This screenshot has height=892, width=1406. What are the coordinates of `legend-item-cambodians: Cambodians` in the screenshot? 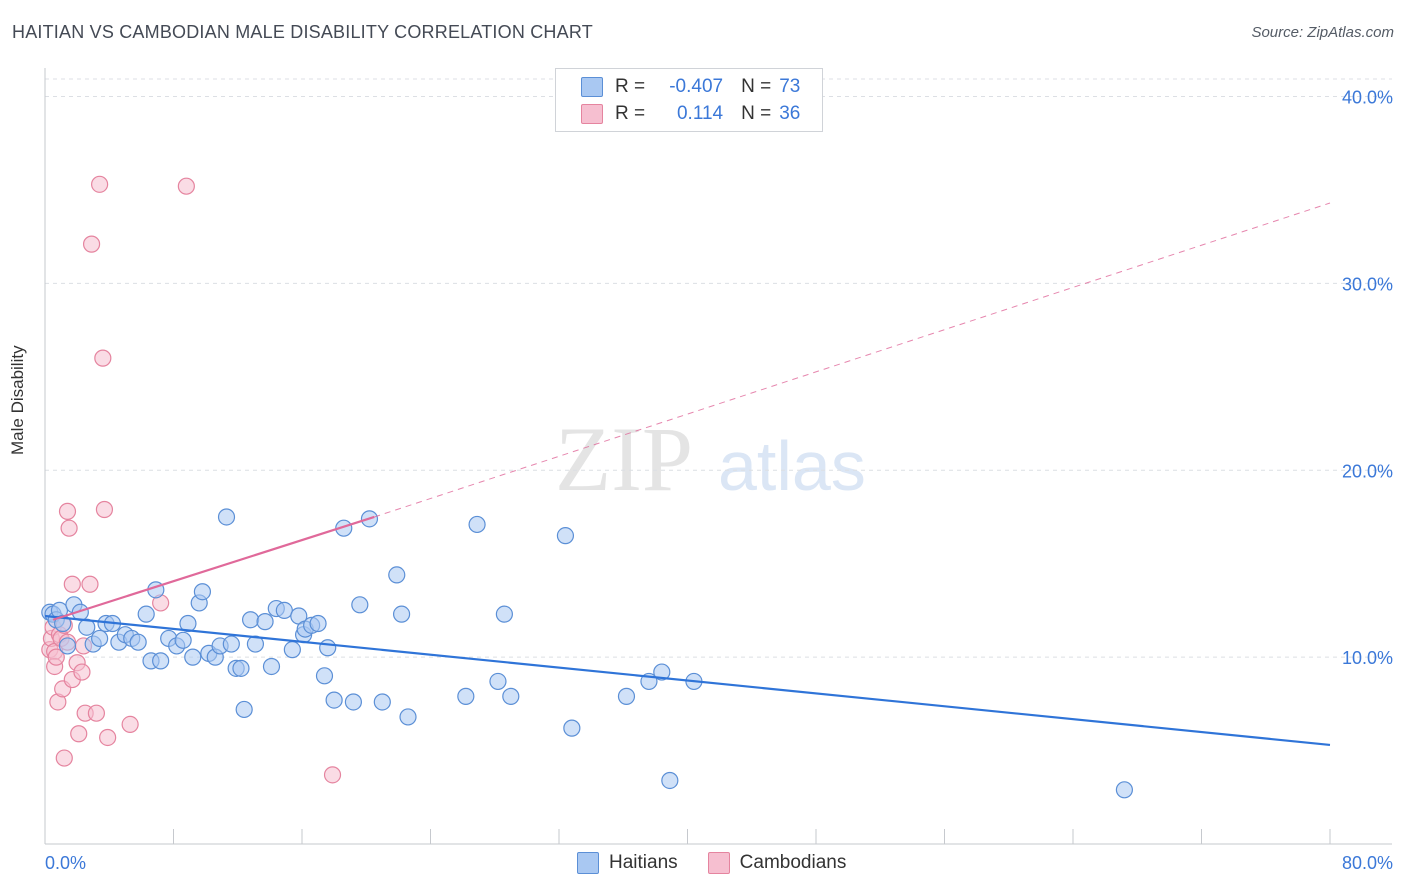 It's located at (777, 863).